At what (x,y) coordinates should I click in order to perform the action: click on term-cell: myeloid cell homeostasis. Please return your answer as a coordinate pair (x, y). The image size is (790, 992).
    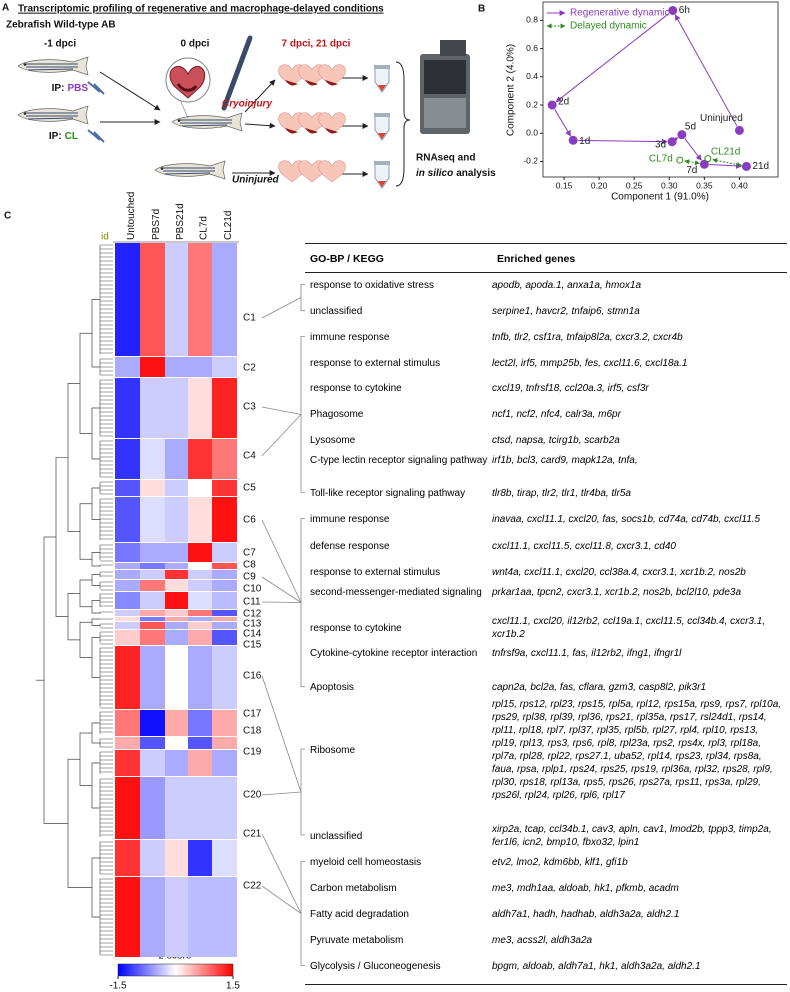
    Looking at the image, I should click on (366, 862).